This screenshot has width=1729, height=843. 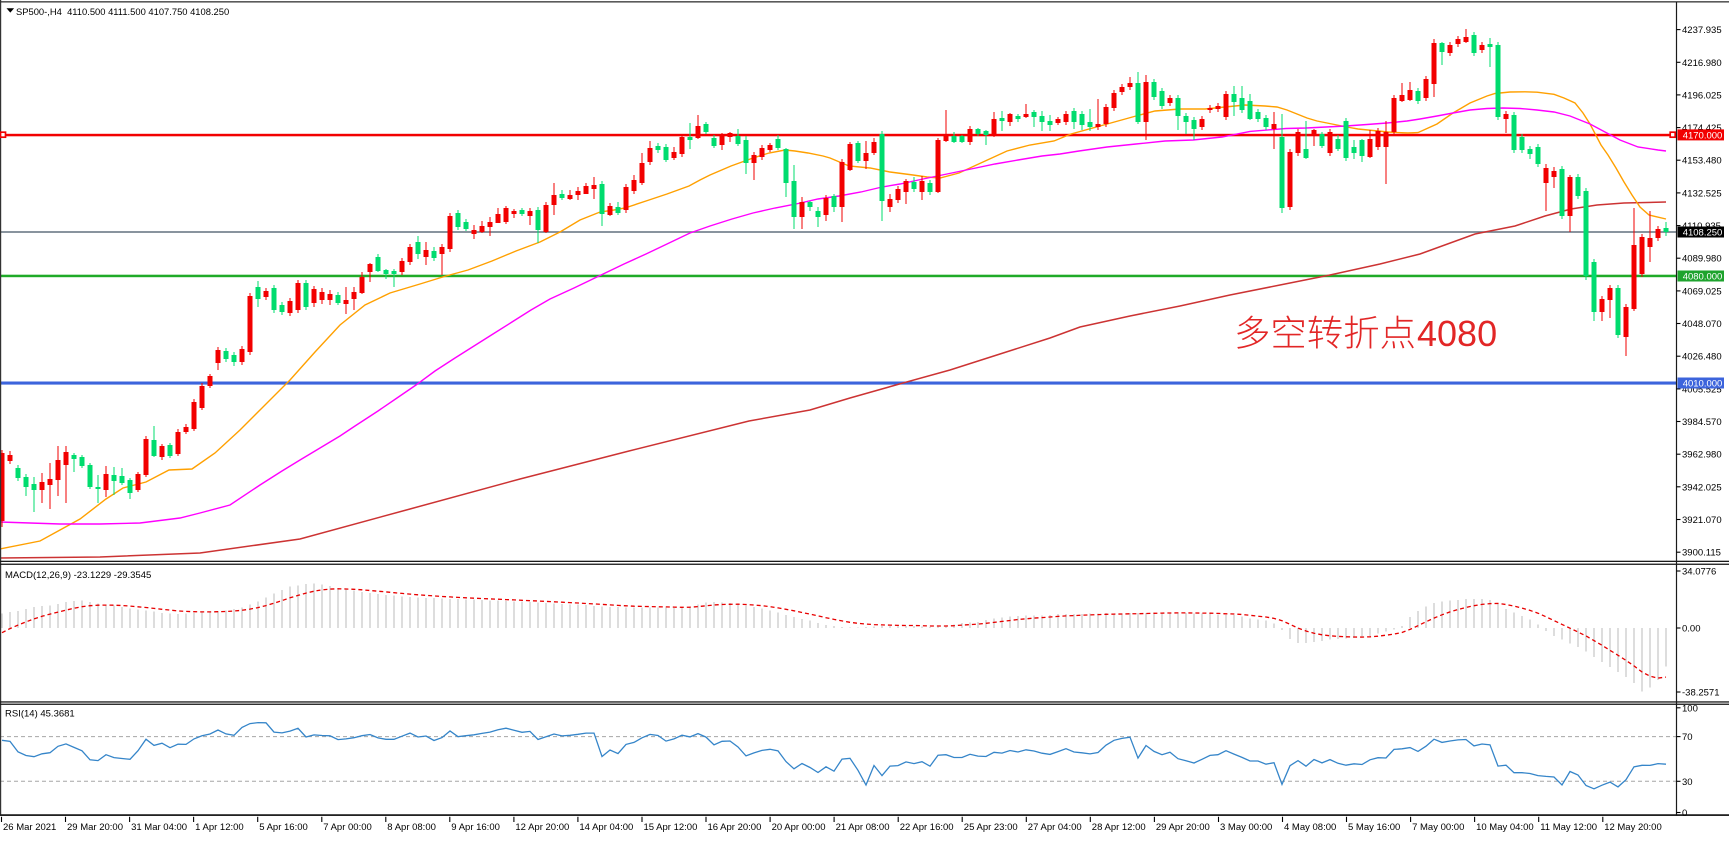 What do you see at coordinates (1633, 827) in the screenshot?
I see `svg-text: 12 May 20:00` at bounding box center [1633, 827].